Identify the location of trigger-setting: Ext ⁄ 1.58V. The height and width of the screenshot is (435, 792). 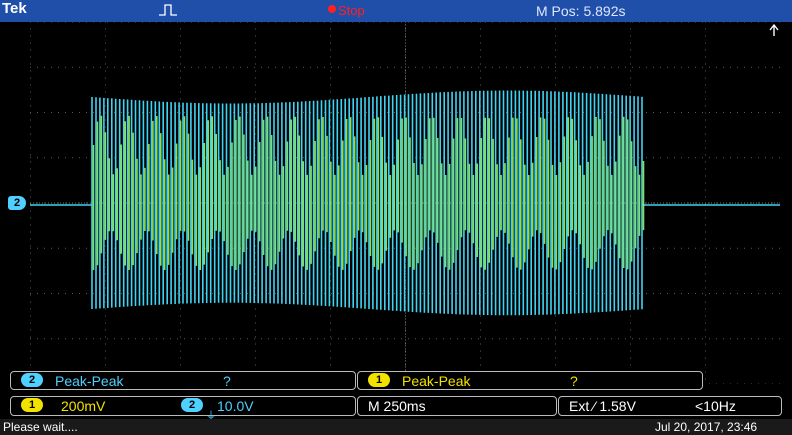
(602, 406).